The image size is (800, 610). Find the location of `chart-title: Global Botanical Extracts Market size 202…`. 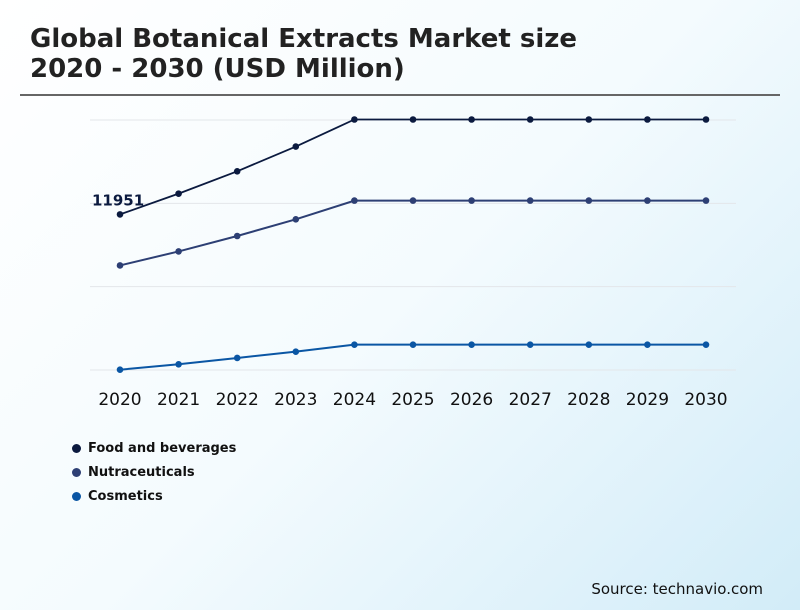

chart-title: Global Botanical Extracts Market size 202… is located at coordinates (303, 54).